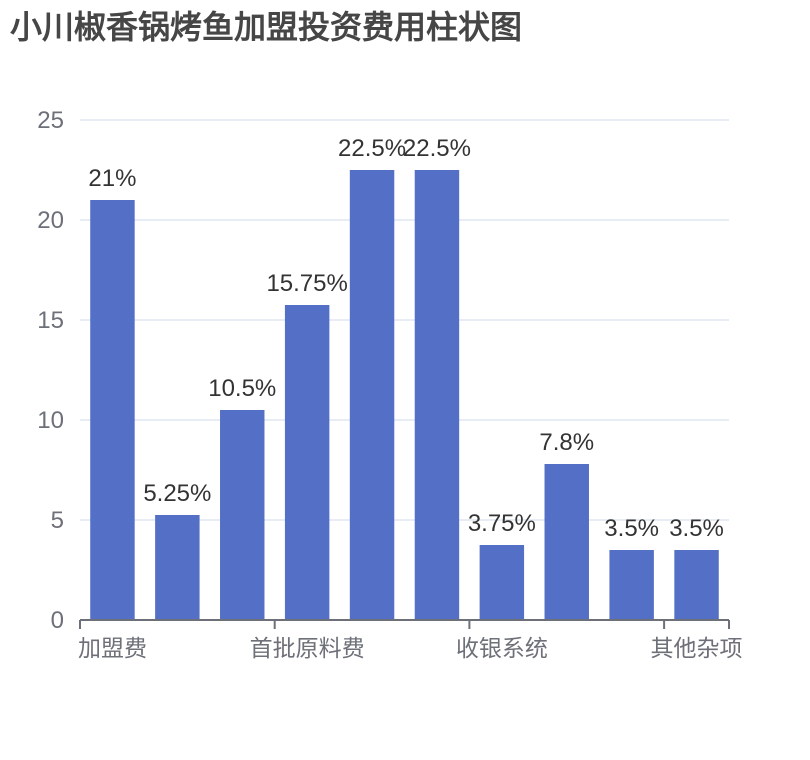 Image resolution: width=810 pixels, height=760 pixels. What do you see at coordinates (50, 220) in the screenshot?
I see `y-axis-tick-label: 20` at bounding box center [50, 220].